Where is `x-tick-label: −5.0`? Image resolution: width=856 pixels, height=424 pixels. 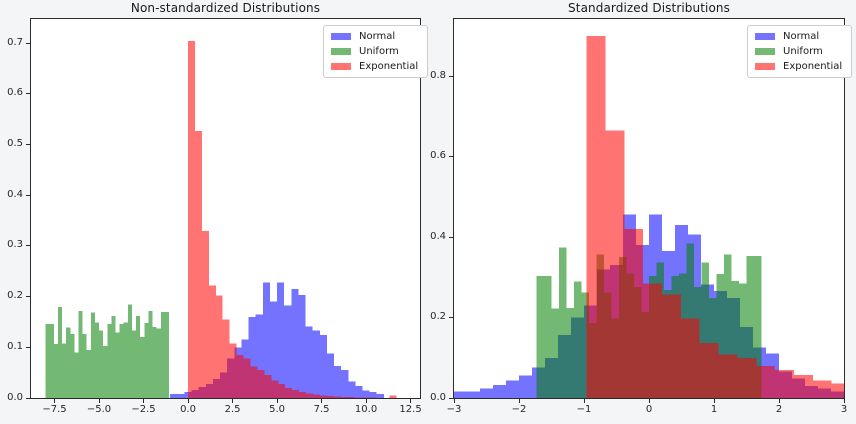
x-tick-label: −5.0 is located at coordinates (99, 409).